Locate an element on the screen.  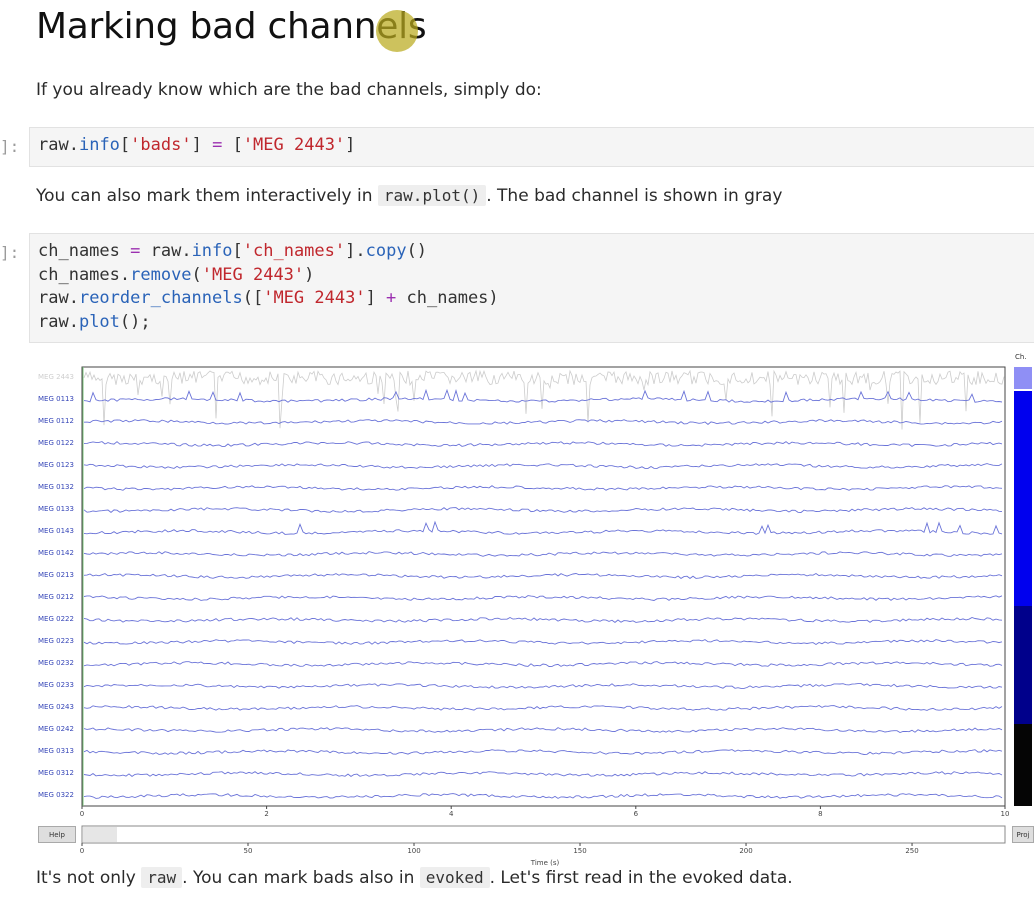
cell-prompt-1: ]: is located at coordinates (10, 146).